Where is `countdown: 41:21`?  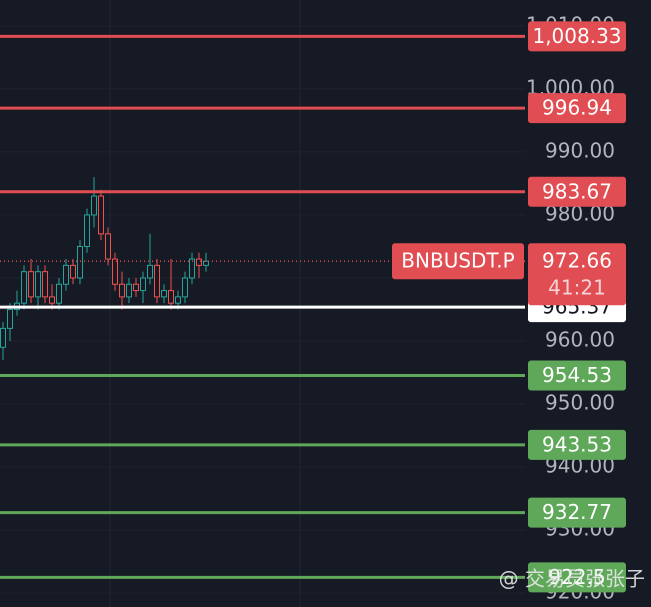
countdown: 41:21 is located at coordinates (577, 288).